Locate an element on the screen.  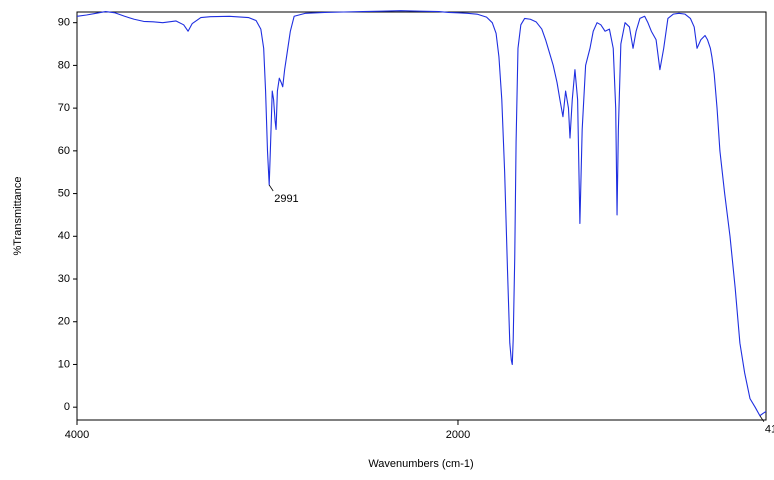
y-tick-label: 40 is located at coordinates (64, 236).